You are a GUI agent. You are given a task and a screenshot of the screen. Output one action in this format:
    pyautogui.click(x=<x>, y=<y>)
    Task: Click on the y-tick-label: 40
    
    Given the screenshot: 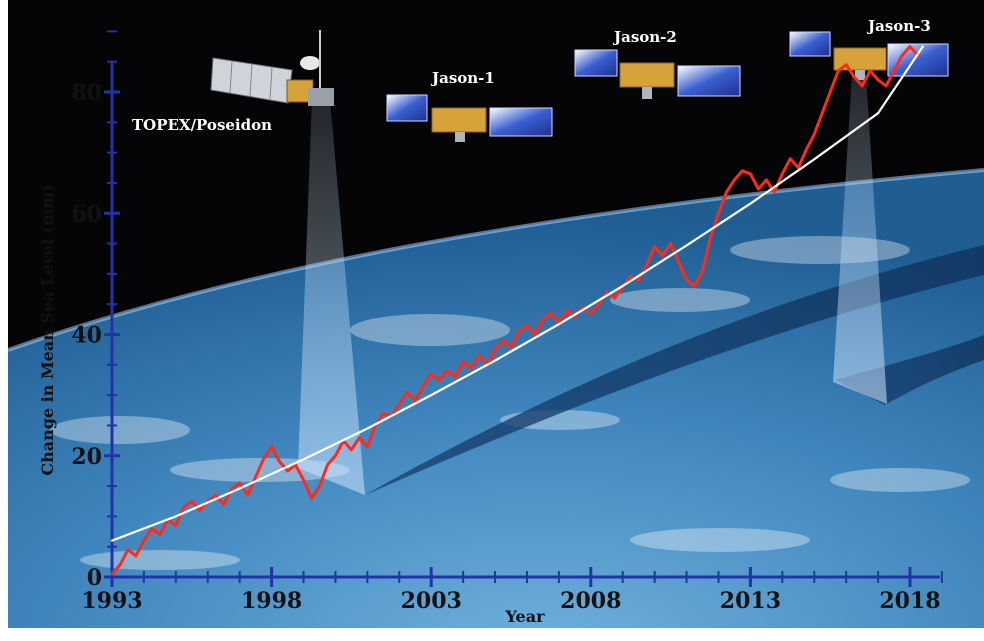 What is the action you would take?
    pyautogui.click(x=86, y=336)
    